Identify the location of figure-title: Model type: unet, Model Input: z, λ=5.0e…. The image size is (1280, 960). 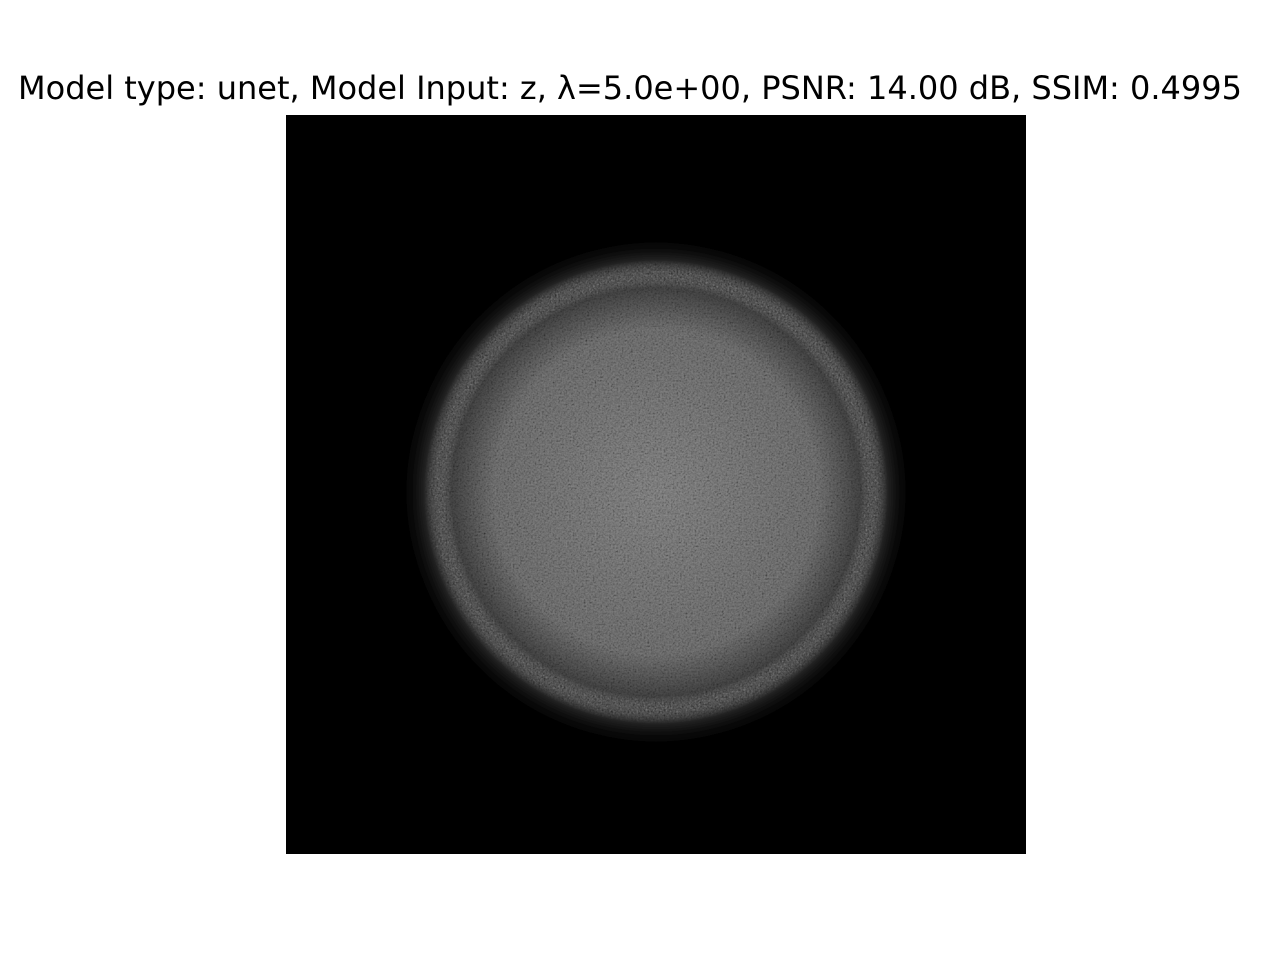
(630, 88).